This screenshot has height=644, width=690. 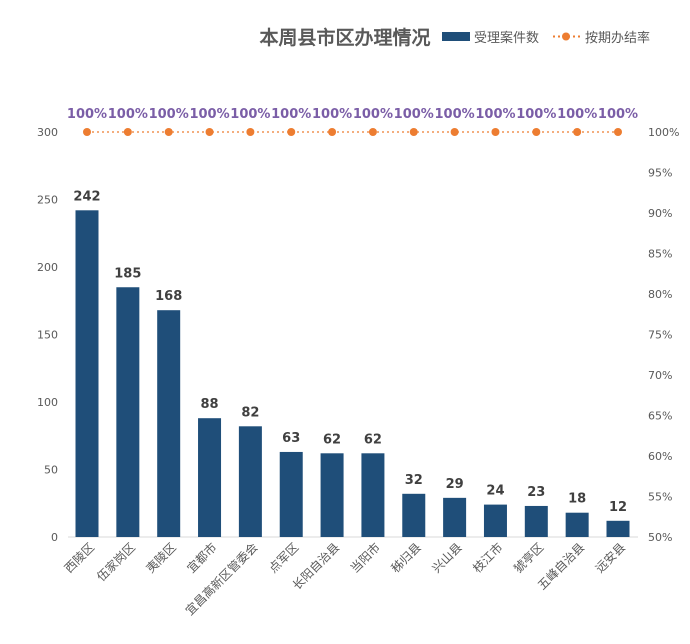 What do you see at coordinates (221, 579) in the screenshot?
I see `category-label: 宜昌高新区管委会` at bounding box center [221, 579].